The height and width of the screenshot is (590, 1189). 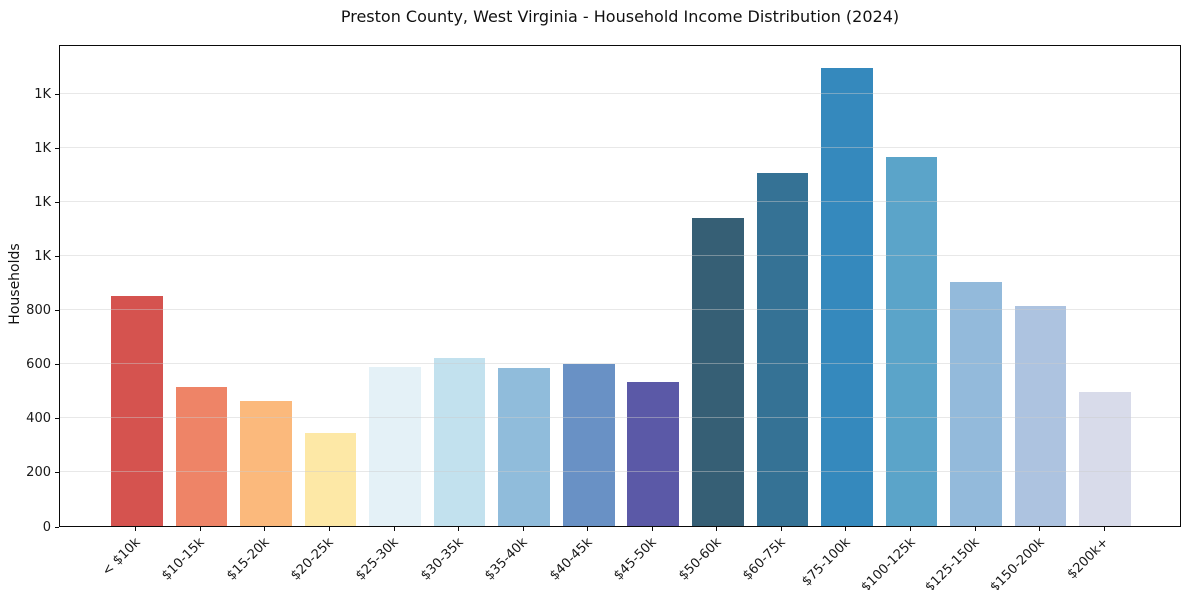 What do you see at coordinates (330, 479) in the screenshot?
I see `bar-$20-25k` at bounding box center [330, 479].